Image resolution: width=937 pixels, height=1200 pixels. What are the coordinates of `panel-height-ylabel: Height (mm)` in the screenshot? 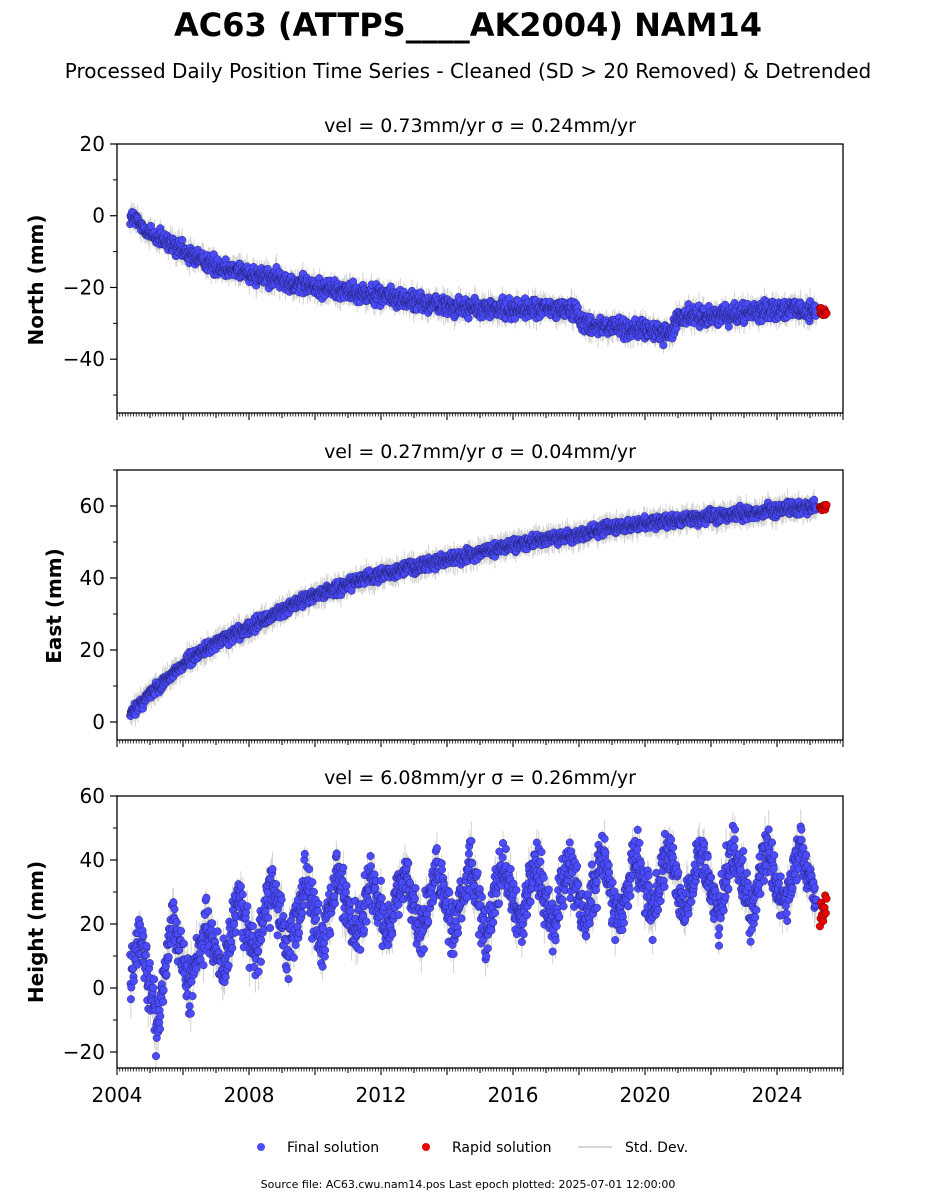 It's located at (36, 932).